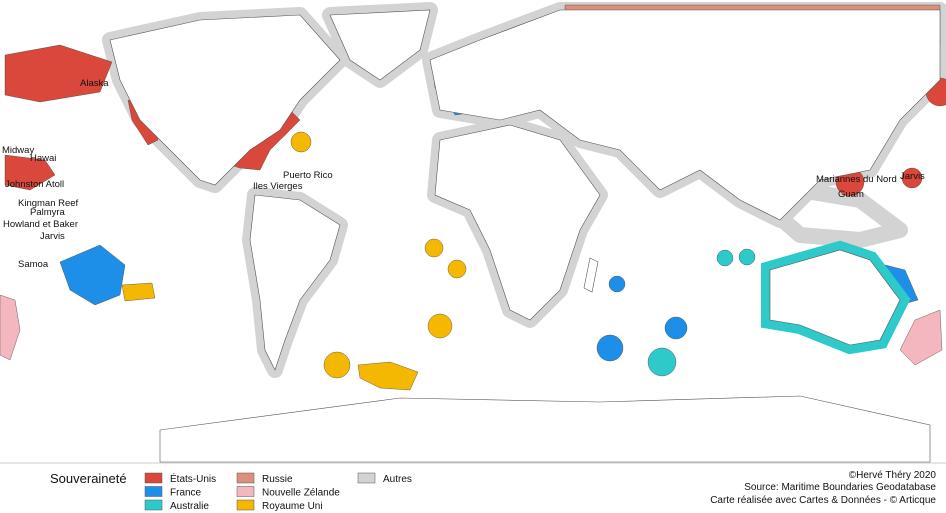  Describe the element at coordinates (617, 284) in the screenshot. I see `zone-reunion` at that location.